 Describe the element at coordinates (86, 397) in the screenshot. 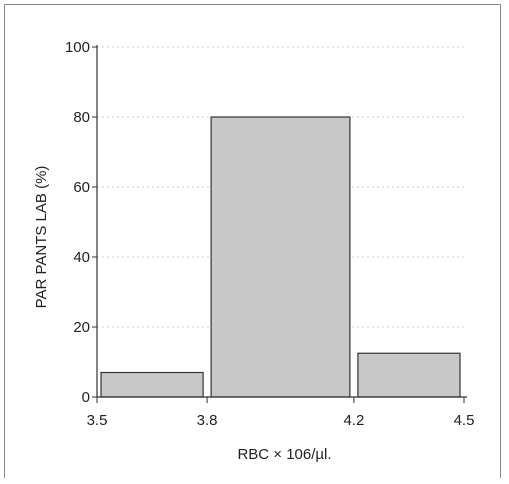

I see `y-tick-label: 0` at that location.